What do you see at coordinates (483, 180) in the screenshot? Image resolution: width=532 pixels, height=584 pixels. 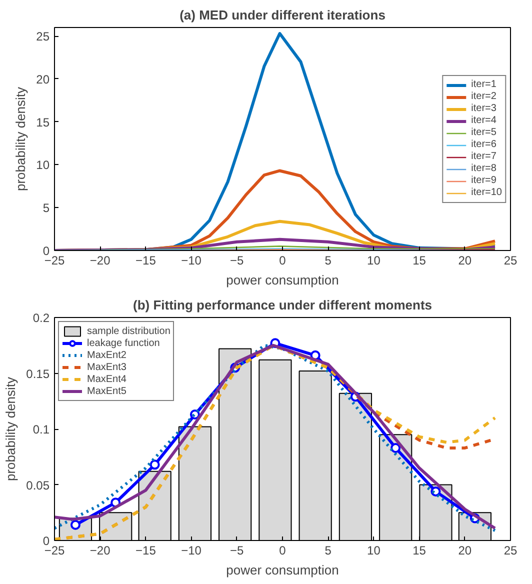 I see `legend-label: iter=9` at bounding box center [483, 180].